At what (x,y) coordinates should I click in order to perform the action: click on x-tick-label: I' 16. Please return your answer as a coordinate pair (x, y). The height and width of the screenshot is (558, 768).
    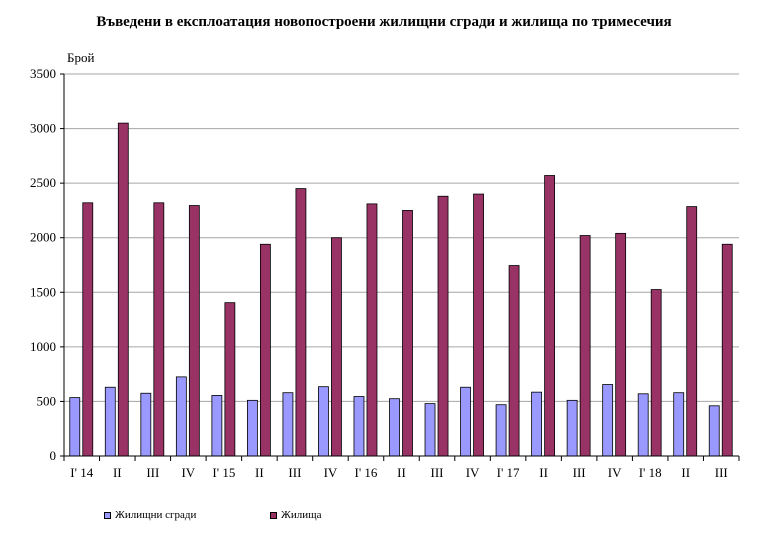
    Looking at the image, I should click on (366, 472).